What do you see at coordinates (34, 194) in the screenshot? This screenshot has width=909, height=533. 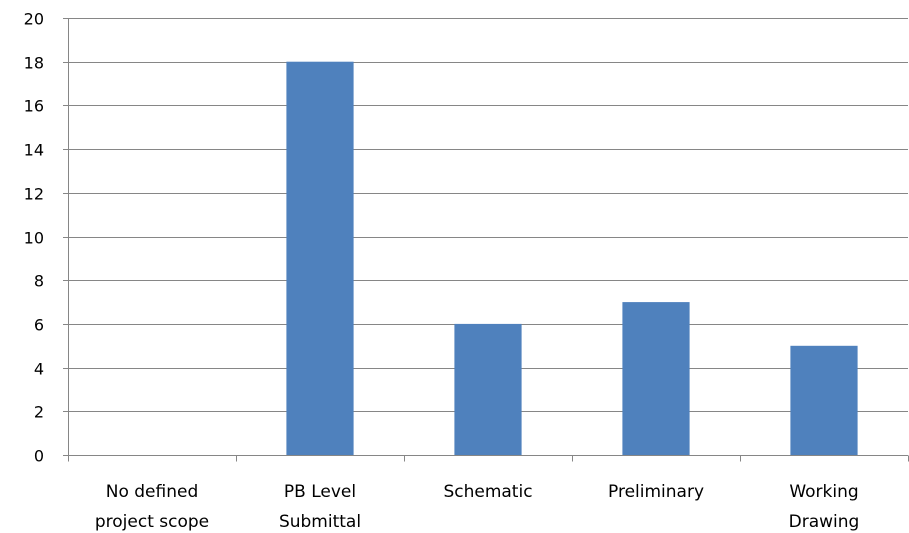 I see `y-tick-label: 12` at bounding box center [34, 194].